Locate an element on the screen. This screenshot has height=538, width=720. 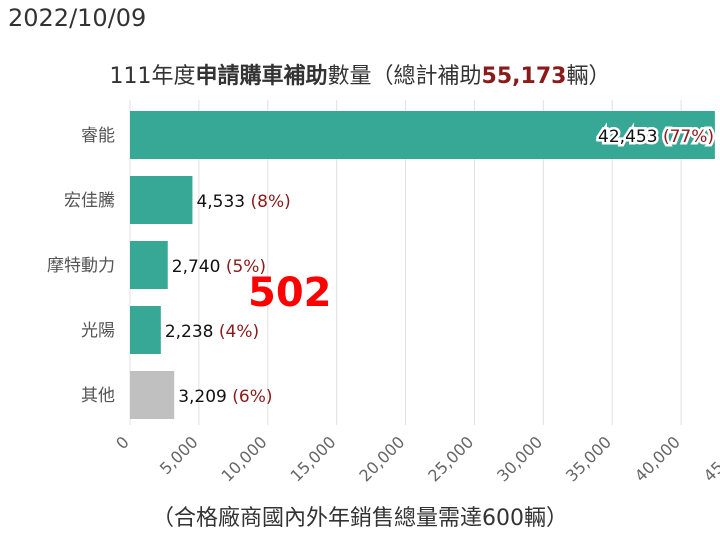
value-label: 4,533 is located at coordinates (223, 202).